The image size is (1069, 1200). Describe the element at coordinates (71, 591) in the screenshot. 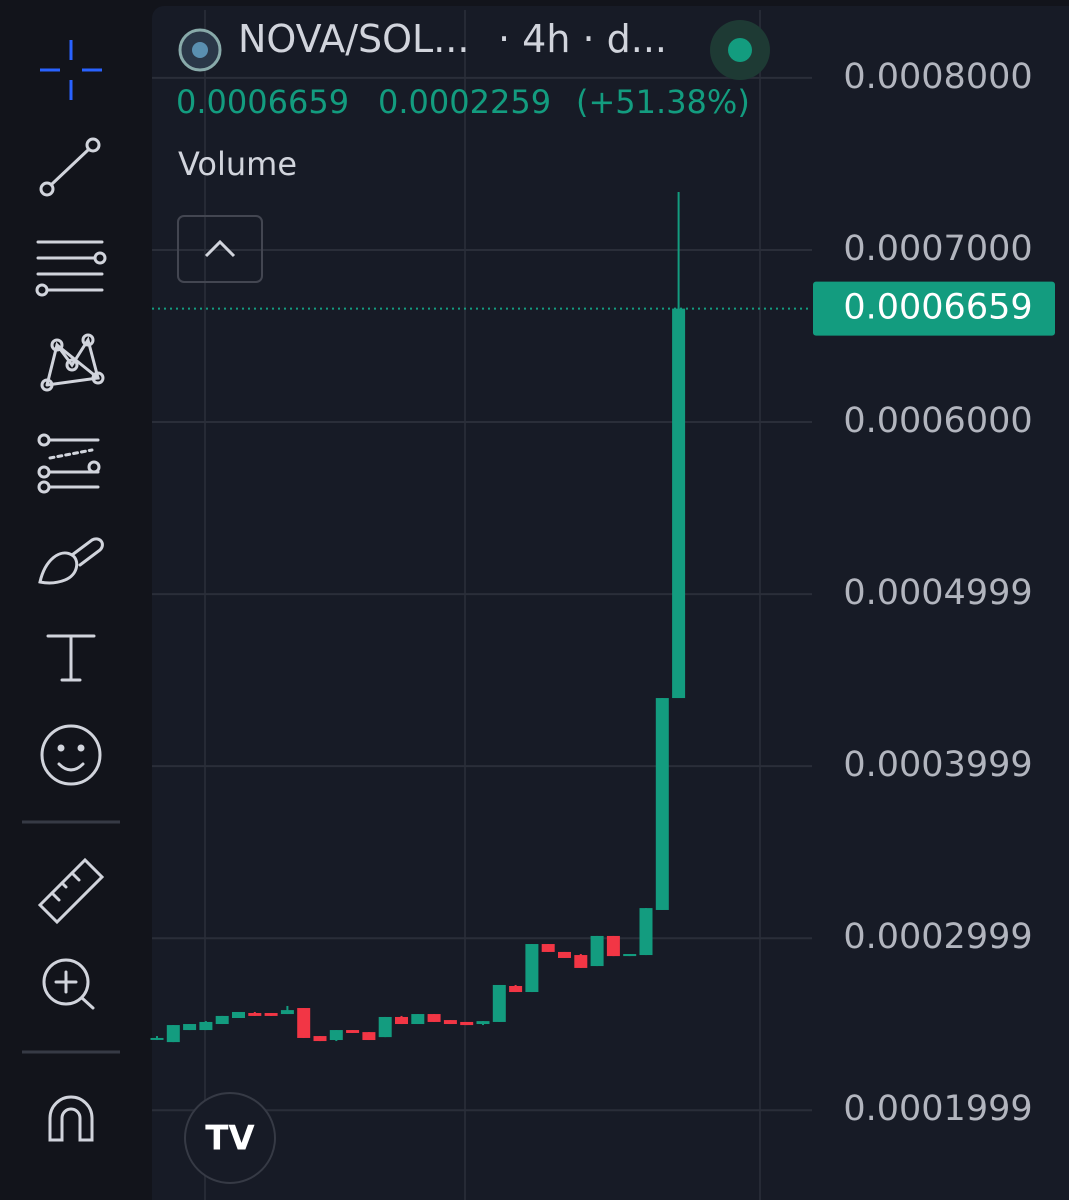

I see `toolbar` at that location.